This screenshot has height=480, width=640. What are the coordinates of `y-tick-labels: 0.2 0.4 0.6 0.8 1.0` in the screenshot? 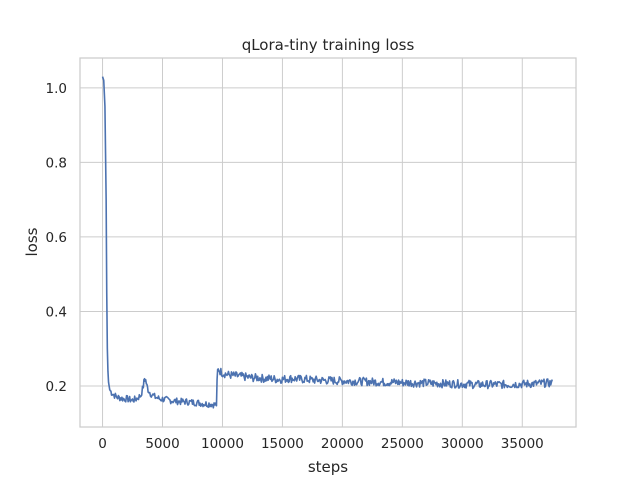 It's located at (56, 238).